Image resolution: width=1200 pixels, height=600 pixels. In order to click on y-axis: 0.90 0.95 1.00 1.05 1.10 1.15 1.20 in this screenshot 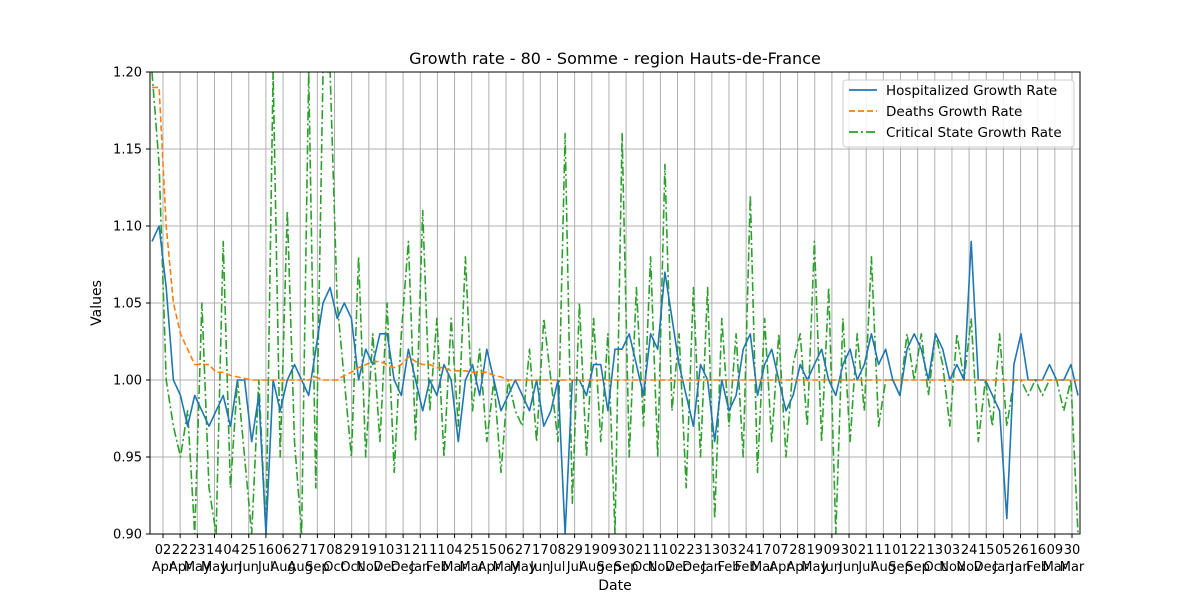, I will do `click(131, 304)`.